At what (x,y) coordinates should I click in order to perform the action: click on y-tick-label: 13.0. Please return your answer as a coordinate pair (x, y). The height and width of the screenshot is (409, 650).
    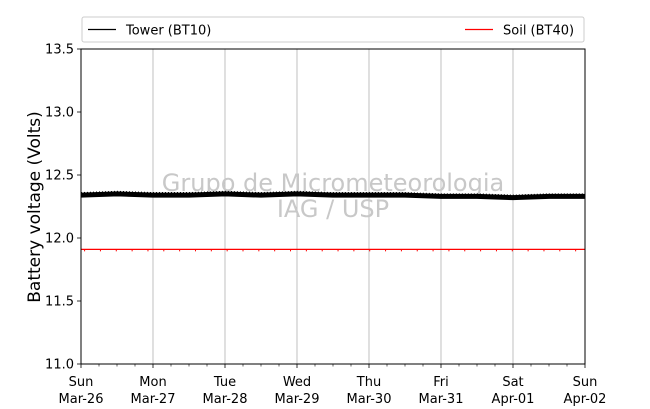
    Looking at the image, I should click on (59, 113).